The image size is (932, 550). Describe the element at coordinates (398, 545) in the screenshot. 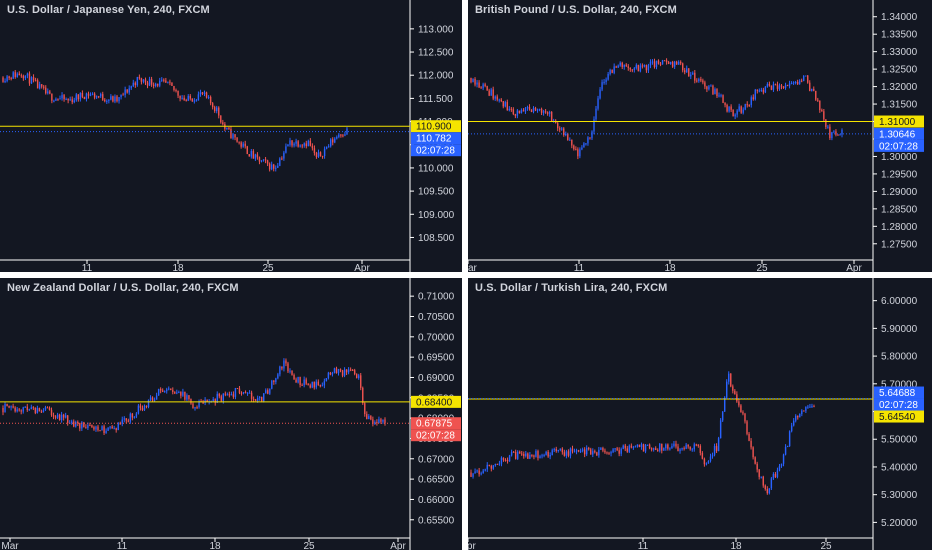

I see `x-tick-label: Apr` at that location.